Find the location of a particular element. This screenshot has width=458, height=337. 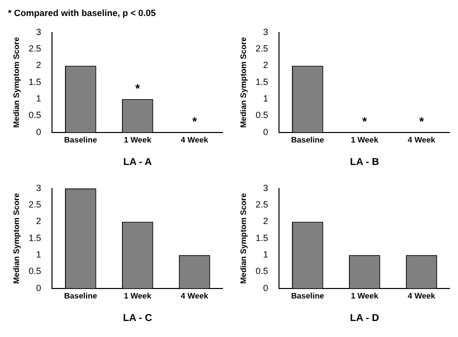

x-axis-title: LA - D is located at coordinates (365, 318).